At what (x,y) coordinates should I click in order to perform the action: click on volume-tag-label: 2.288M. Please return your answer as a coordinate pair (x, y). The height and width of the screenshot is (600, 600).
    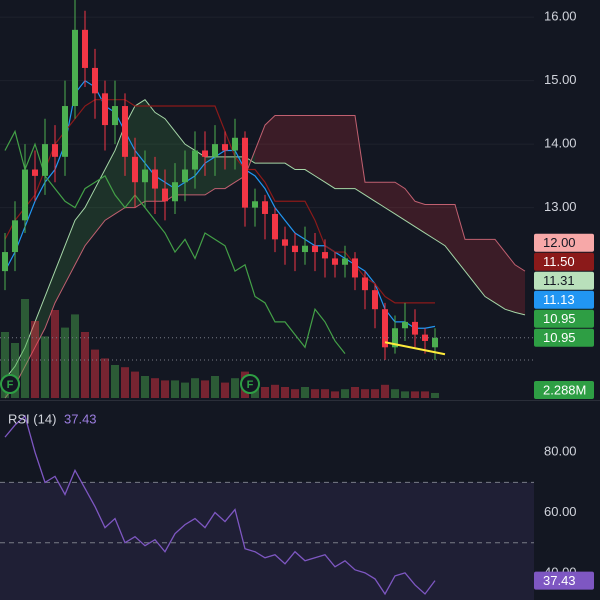
    Looking at the image, I should click on (564, 389).